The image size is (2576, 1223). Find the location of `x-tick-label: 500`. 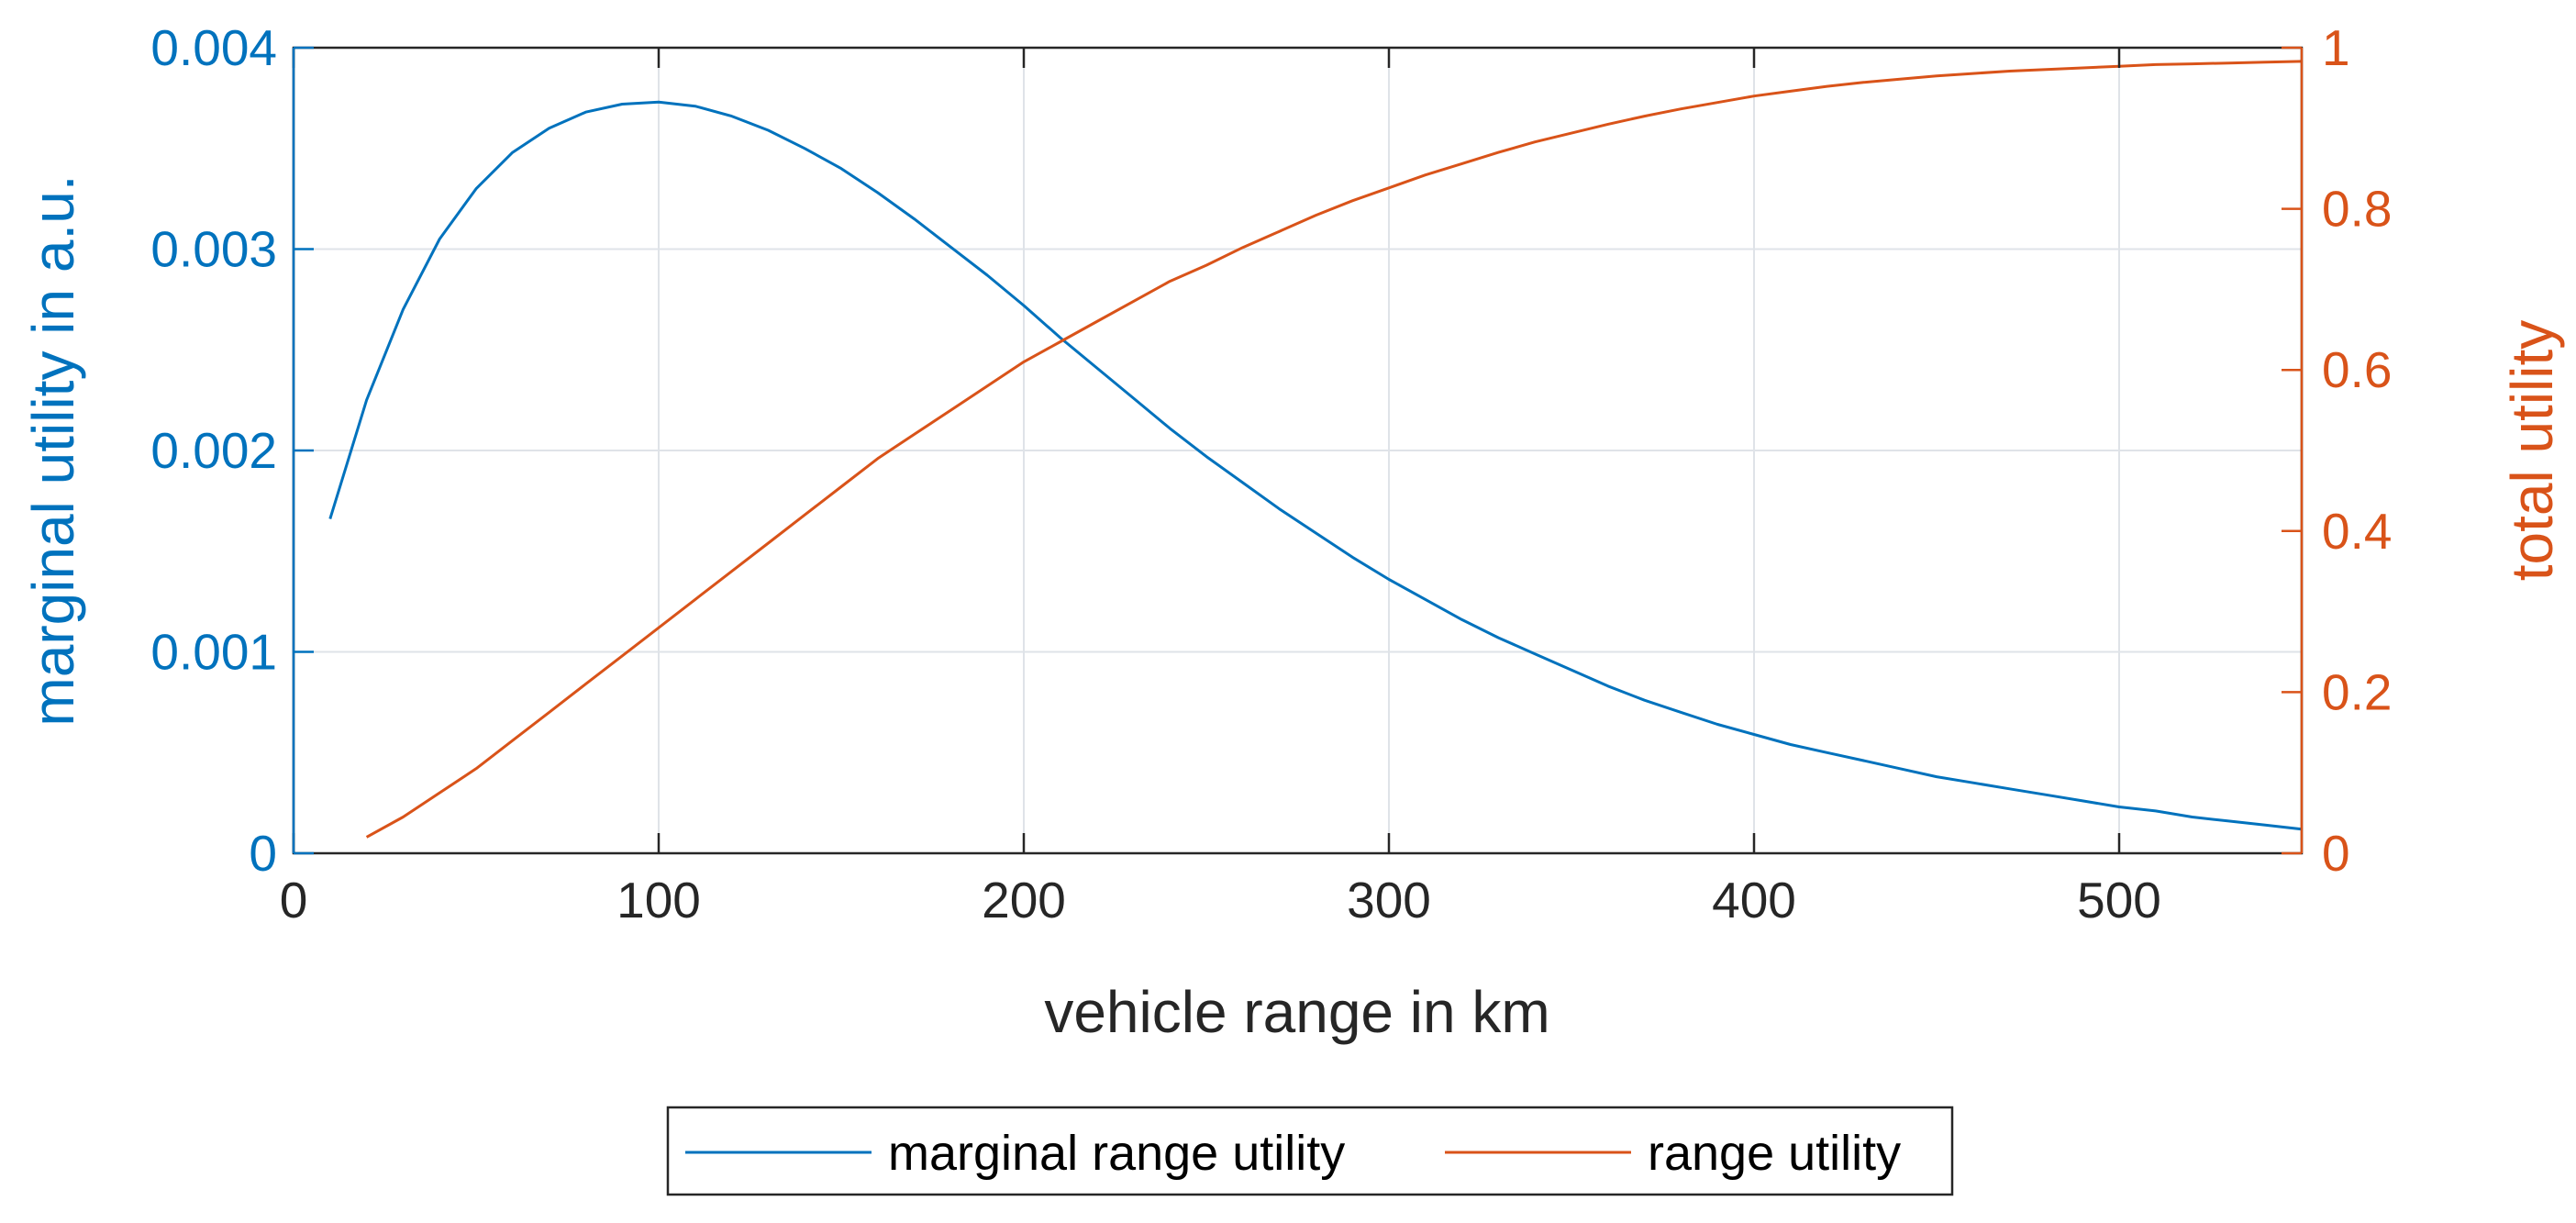

x-tick-label: 500 is located at coordinates (2119, 900).